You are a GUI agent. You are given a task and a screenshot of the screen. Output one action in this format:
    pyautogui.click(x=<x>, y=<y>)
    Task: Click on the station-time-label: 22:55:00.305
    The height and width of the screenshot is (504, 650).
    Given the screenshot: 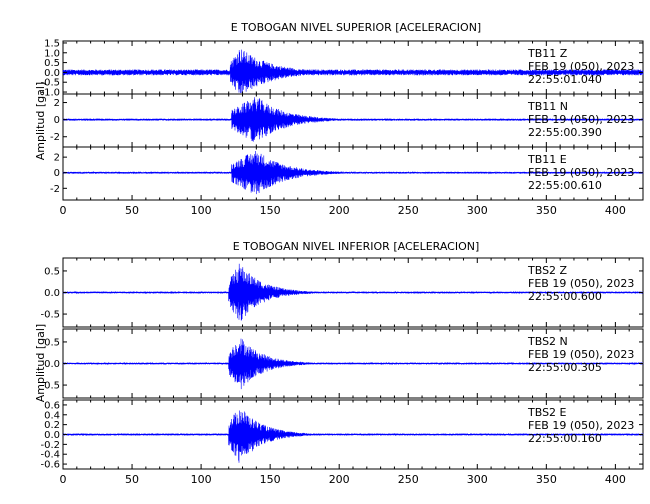 What is the action you would take?
    pyautogui.click(x=565, y=367)
    